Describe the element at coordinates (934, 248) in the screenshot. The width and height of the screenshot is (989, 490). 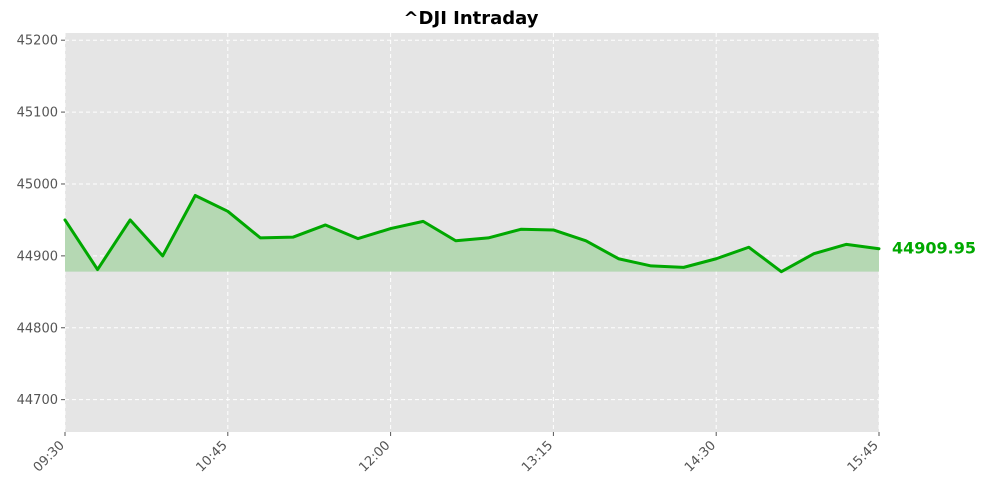
I see `last-value-label: 44909.95` at that location.